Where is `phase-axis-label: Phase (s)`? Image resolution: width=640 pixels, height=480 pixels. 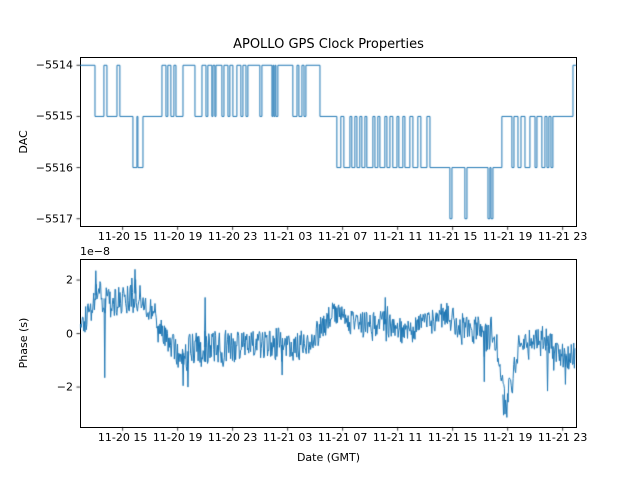
phase-axis-label: Phase (s) is located at coordinates (23, 343).